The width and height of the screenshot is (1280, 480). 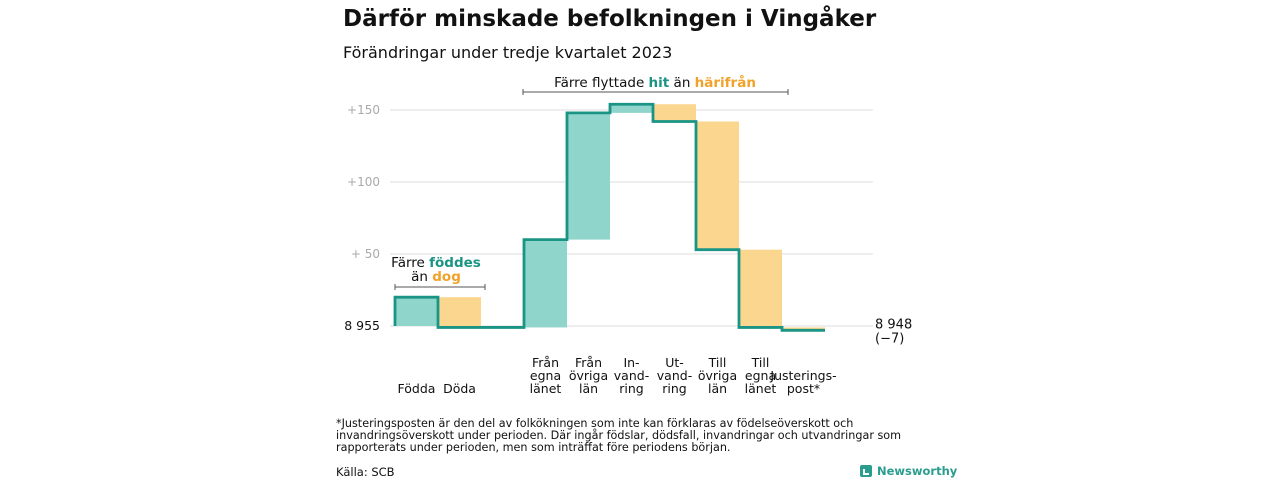 What do you see at coordinates (459, 388) in the screenshot?
I see `category-label-1-0: Döda` at bounding box center [459, 388].